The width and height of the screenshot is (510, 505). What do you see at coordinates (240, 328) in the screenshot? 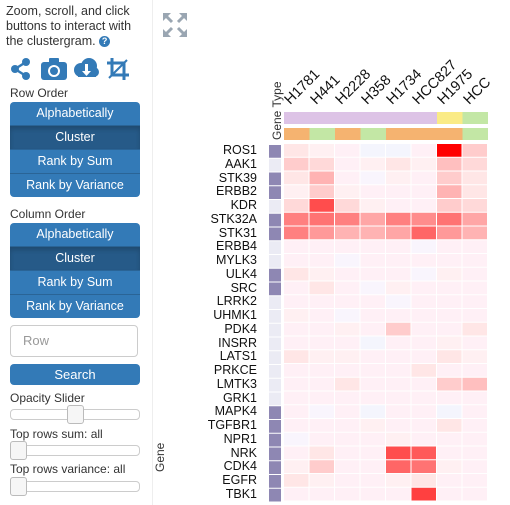
I see `row-label: PDK4` at bounding box center [240, 328].